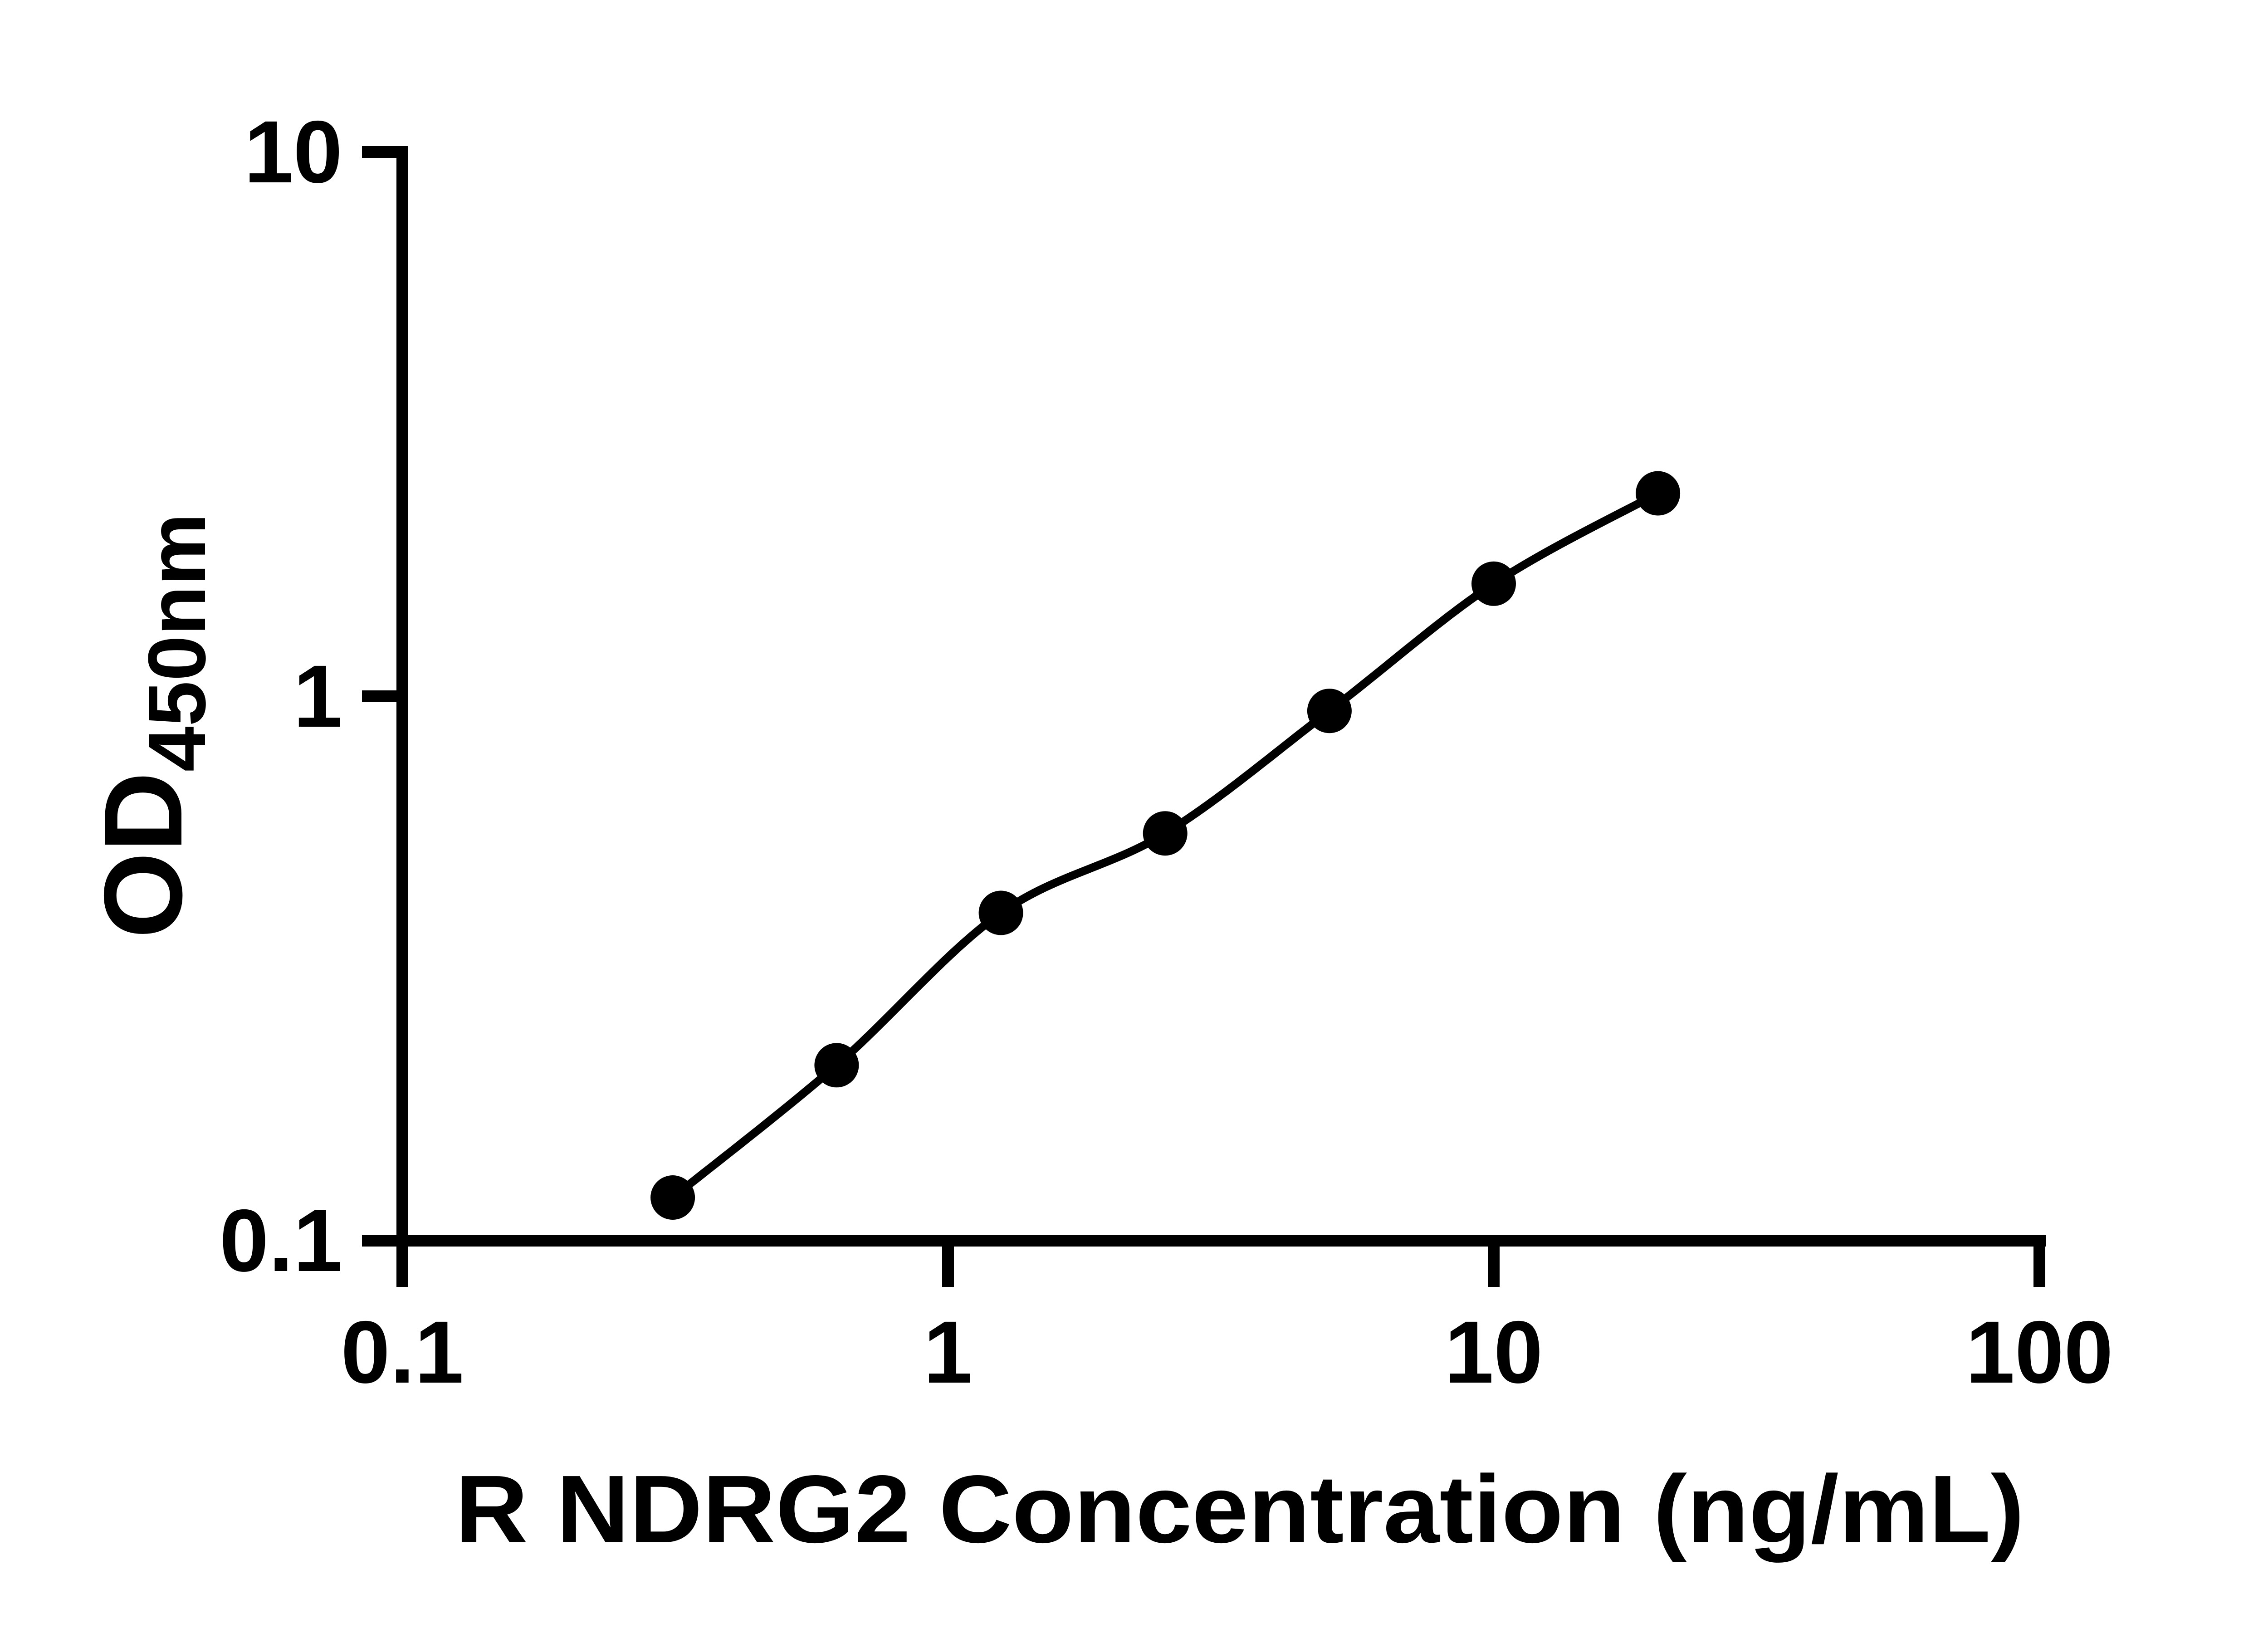 Image resolution: width=2268 pixels, height=1633 pixels. What do you see at coordinates (293, 152) in the screenshot?
I see `y-tick-label: 10` at bounding box center [293, 152].